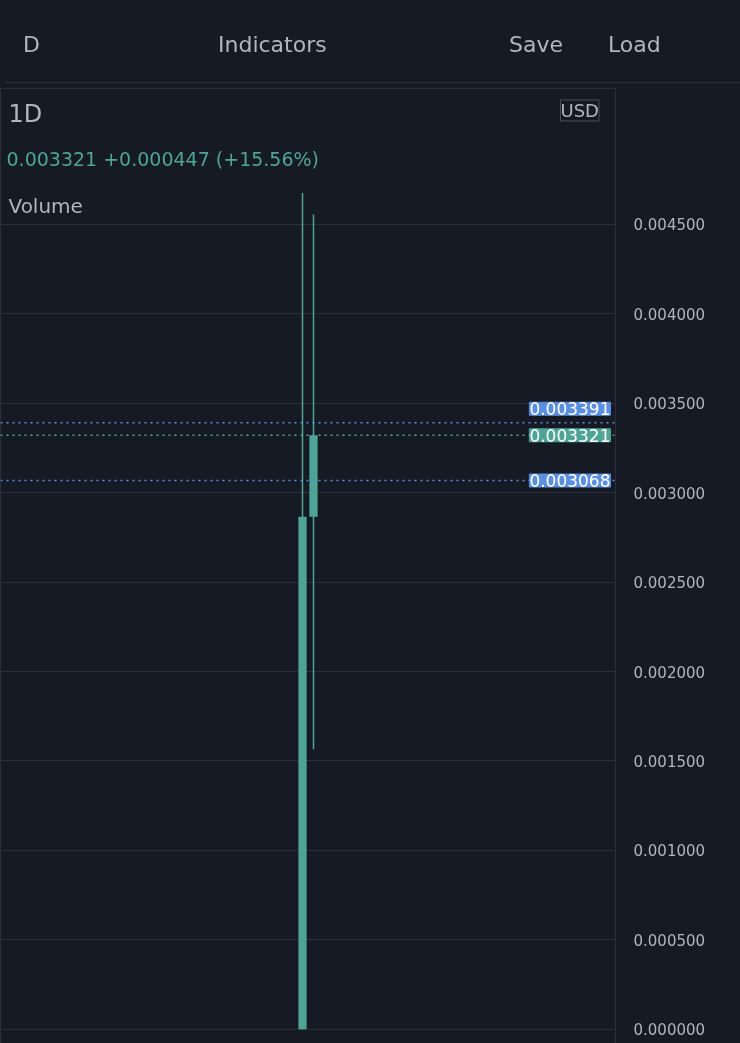 The width and height of the screenshot is (740, 1043). Describe the element at coordinates (669, 493) in the screenshot. I see `y-tick-label: 0.003000` at that location.